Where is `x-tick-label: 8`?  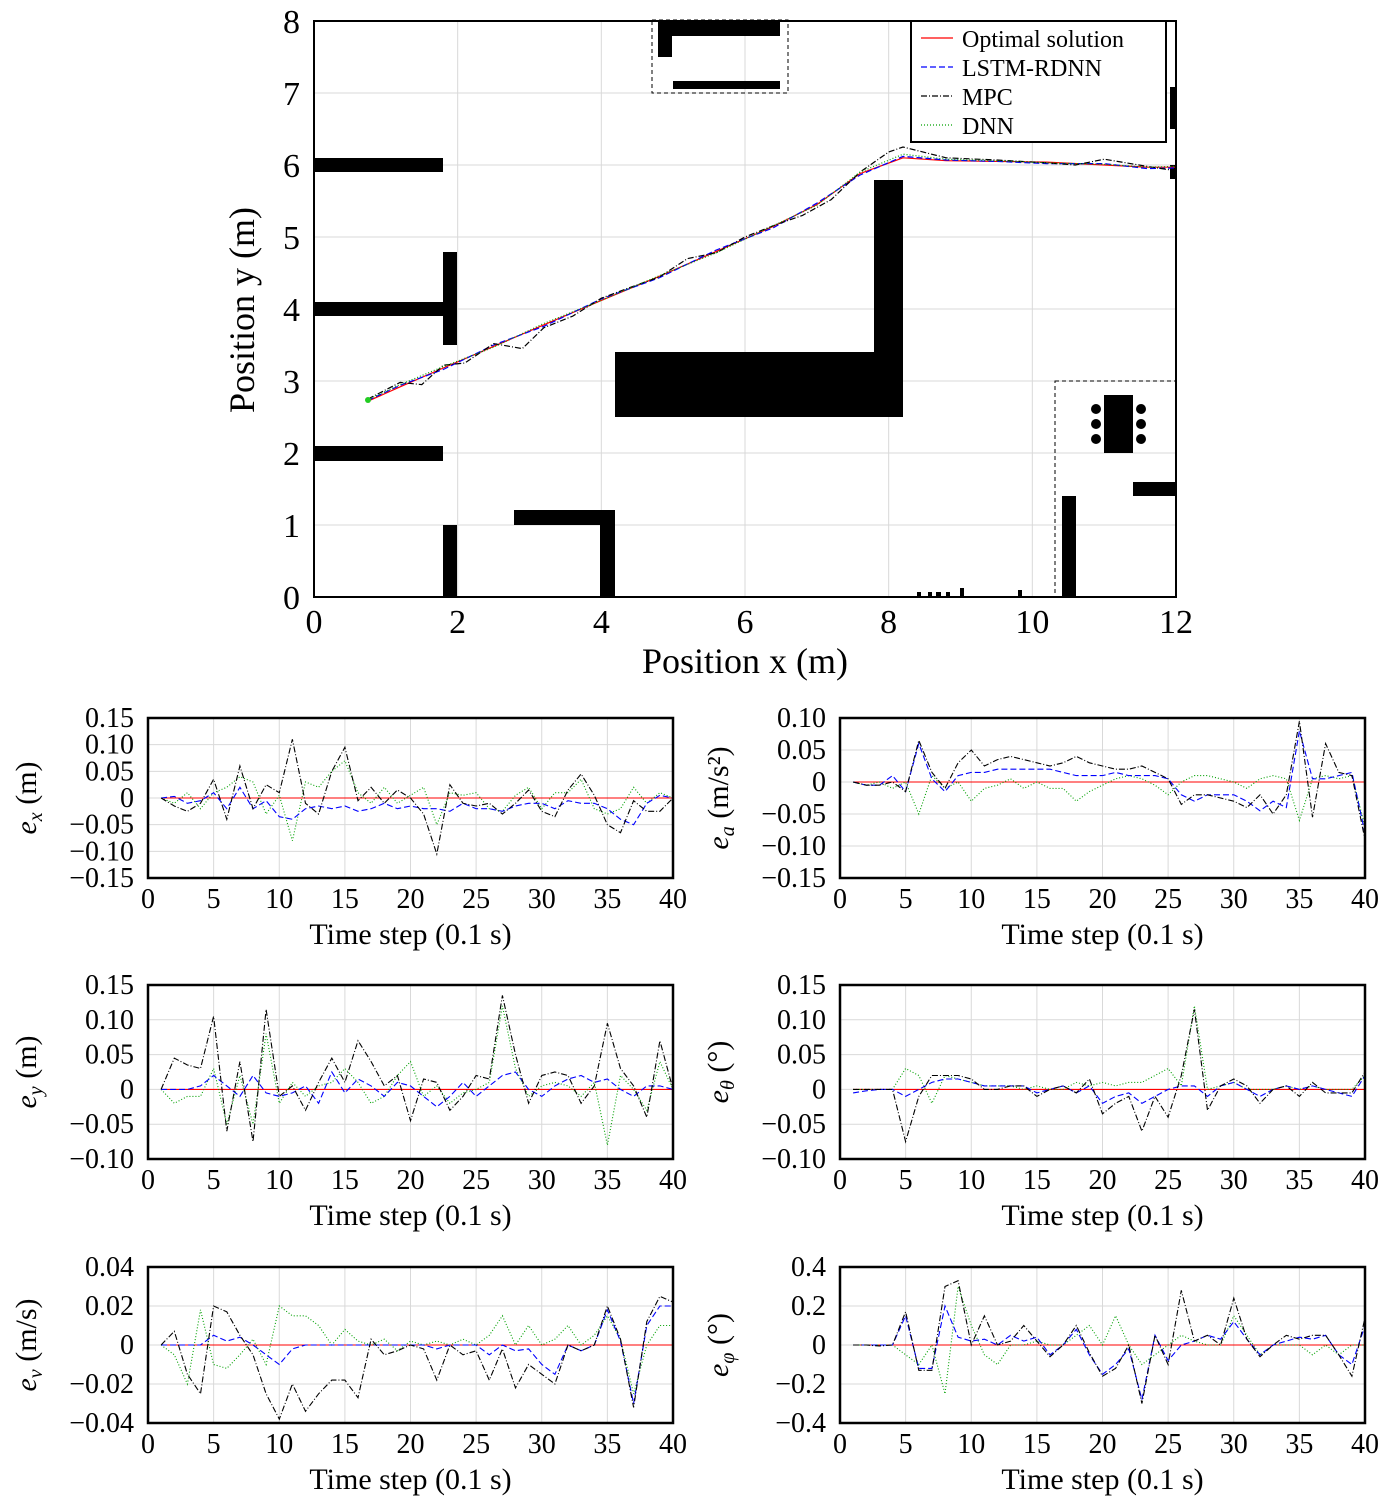
x-tick-label: 8 is located at coordinates (888, 622).